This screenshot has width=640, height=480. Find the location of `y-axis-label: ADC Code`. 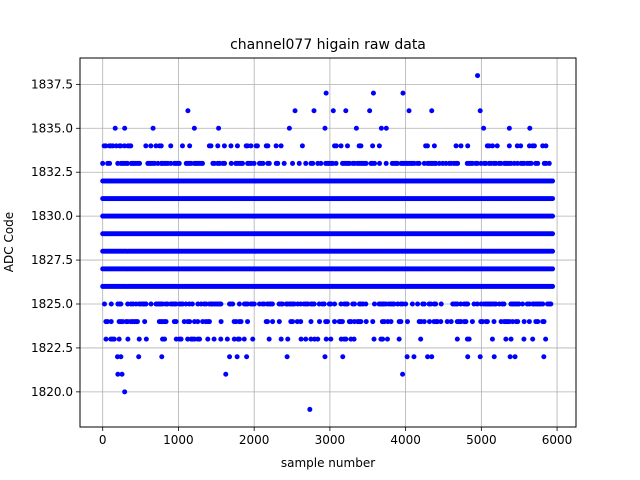

y-axis-label: ADC Code is located at coordinates (9, 242).